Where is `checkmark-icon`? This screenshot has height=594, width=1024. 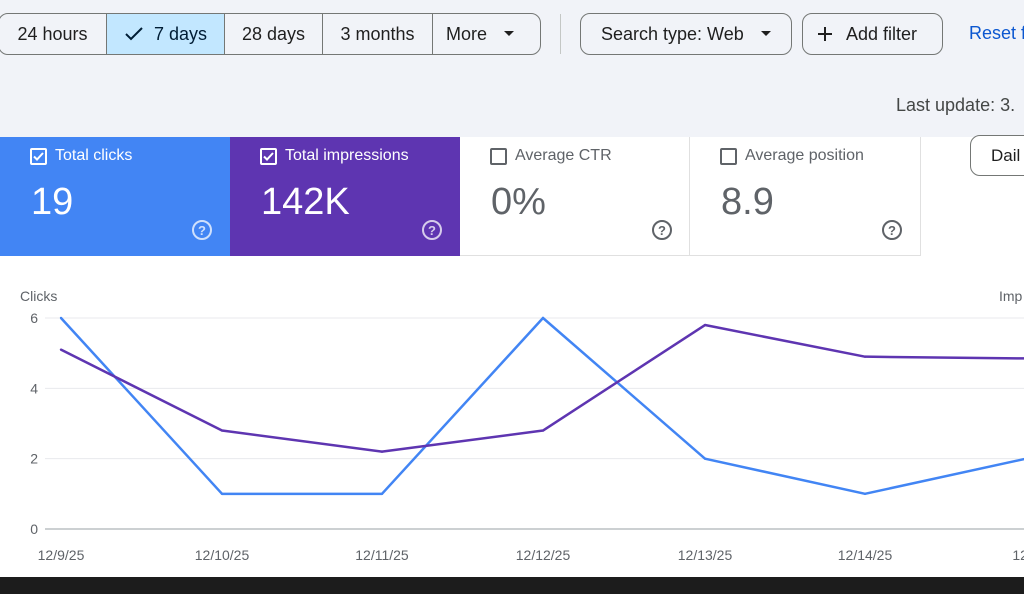
checkmark-icon is located at coordinates (134, 34).